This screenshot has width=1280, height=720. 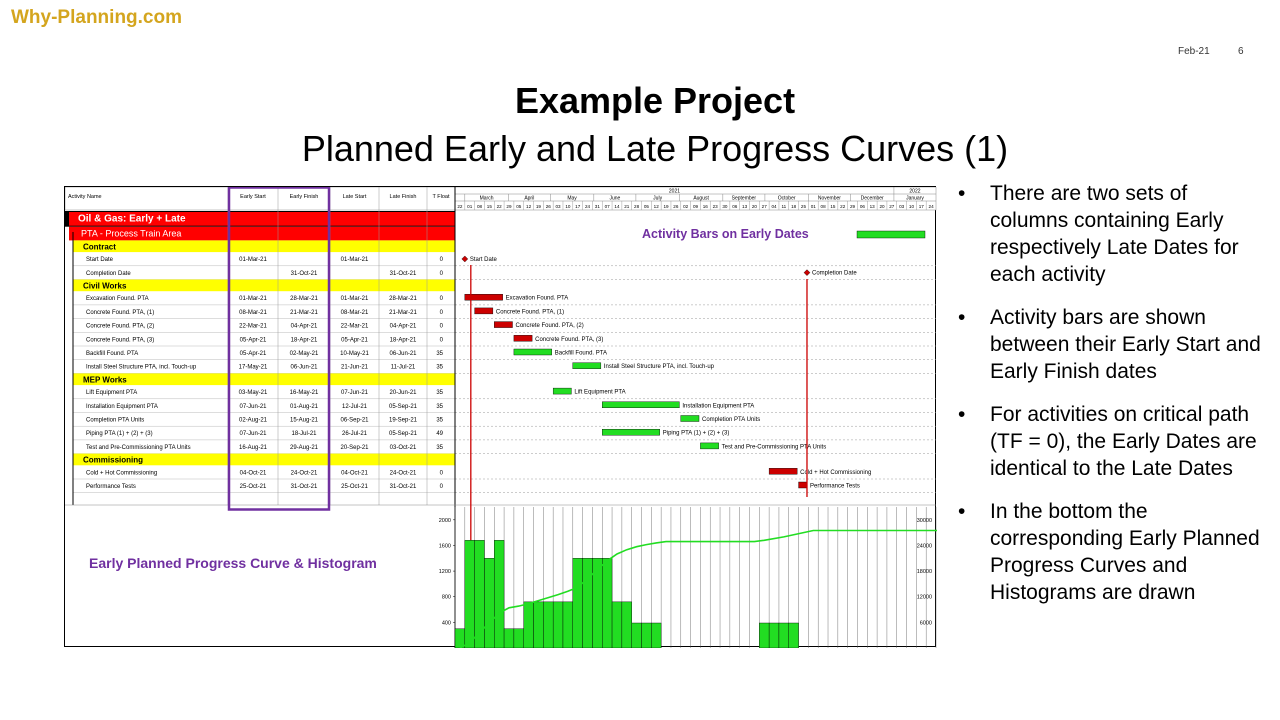 I want to click on activity-ef: 18-Apr-21, so click(x=304, y=340).